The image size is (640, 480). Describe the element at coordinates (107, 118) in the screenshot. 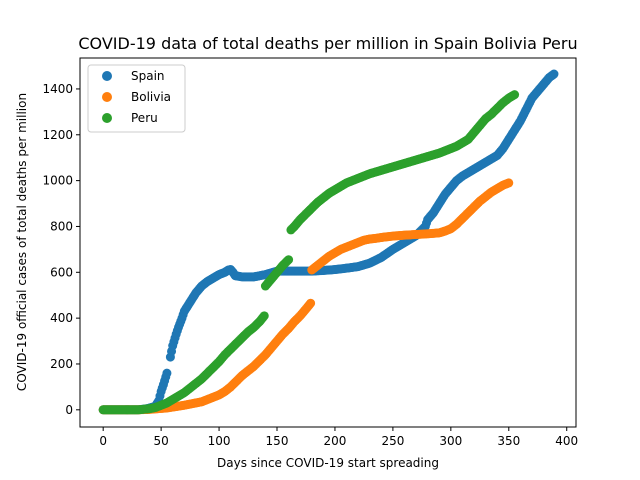

I see `legend-marker-peru` at that location.